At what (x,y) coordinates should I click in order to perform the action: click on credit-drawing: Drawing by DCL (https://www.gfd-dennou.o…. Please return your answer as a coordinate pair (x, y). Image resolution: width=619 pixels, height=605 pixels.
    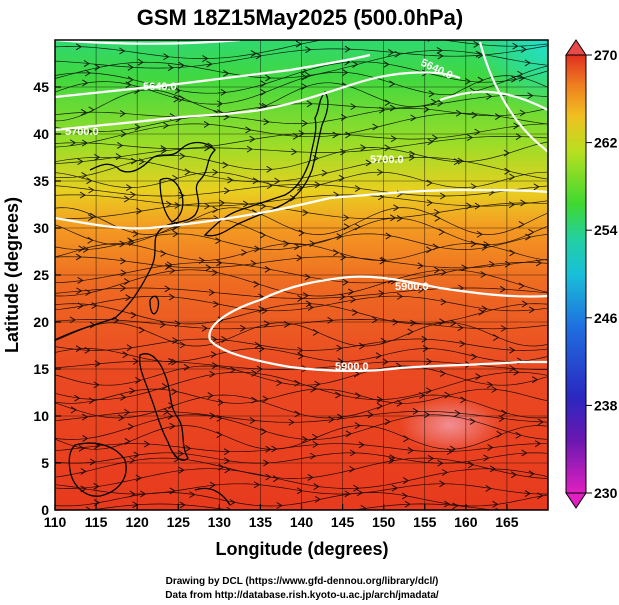
    Looking at the image, I should click on (302, 581).